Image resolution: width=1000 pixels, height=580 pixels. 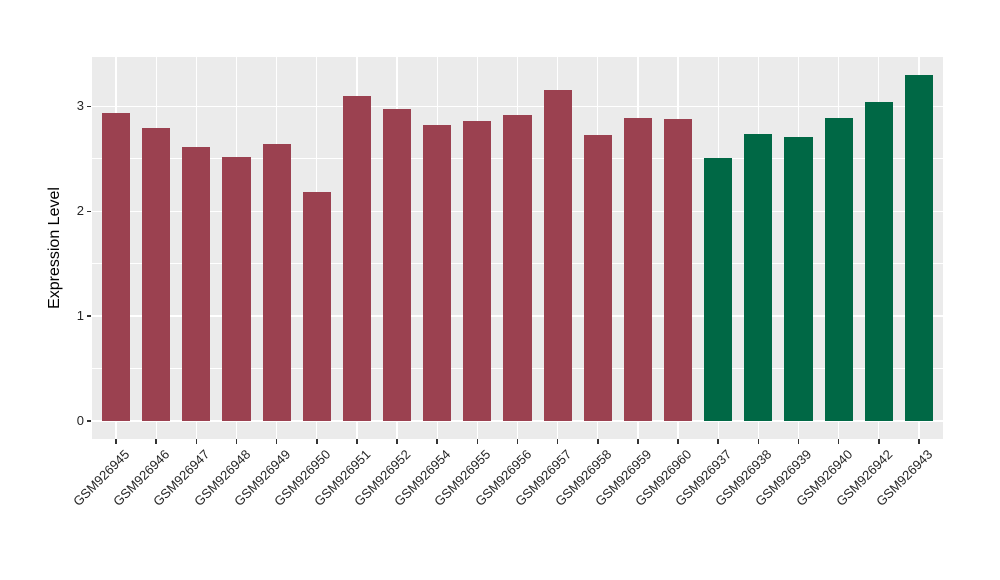 I want to click on bar-GSM926957, so click(x=557, y=255).